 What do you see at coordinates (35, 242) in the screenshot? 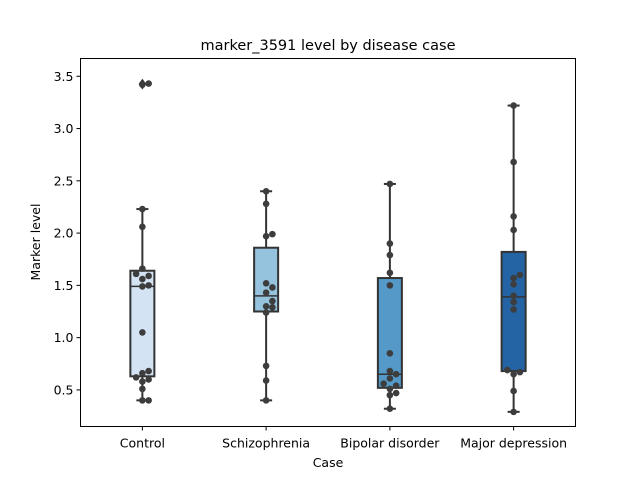
I see `y-axis-label: Marker level` at bounding box center [35, 242].